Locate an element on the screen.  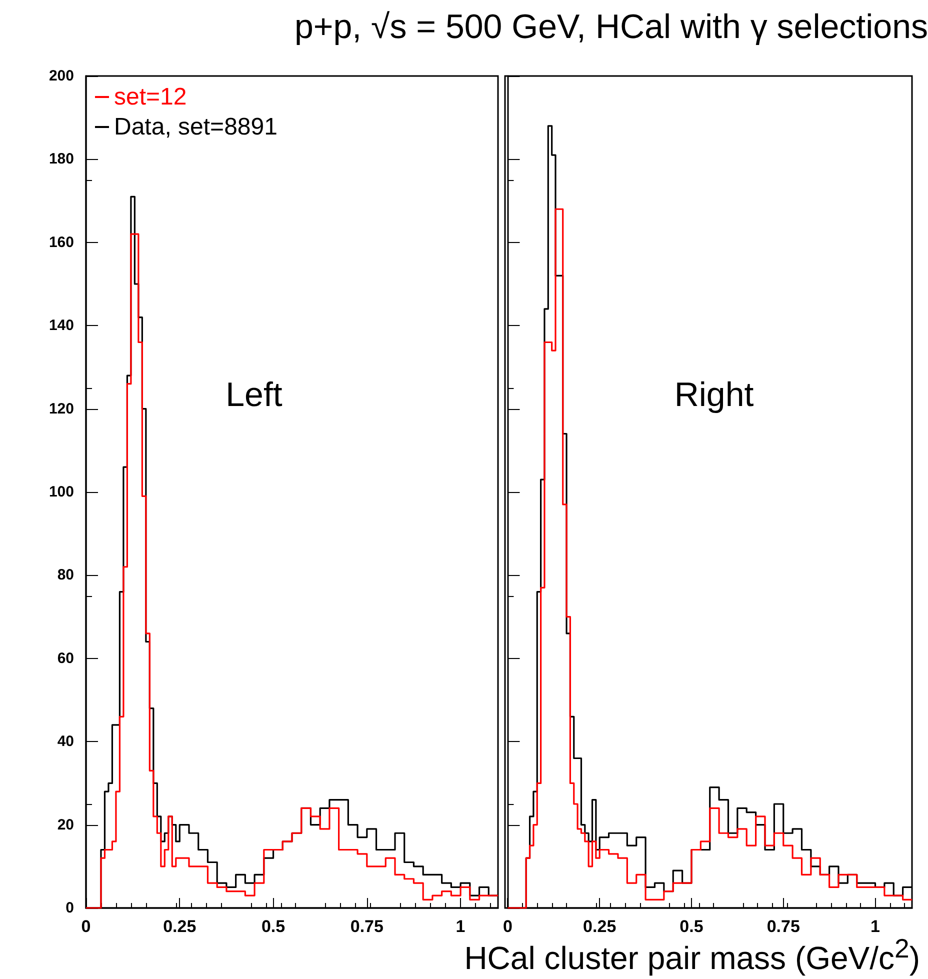
y-tick-label: 100 is located at coordinates (61, 492).